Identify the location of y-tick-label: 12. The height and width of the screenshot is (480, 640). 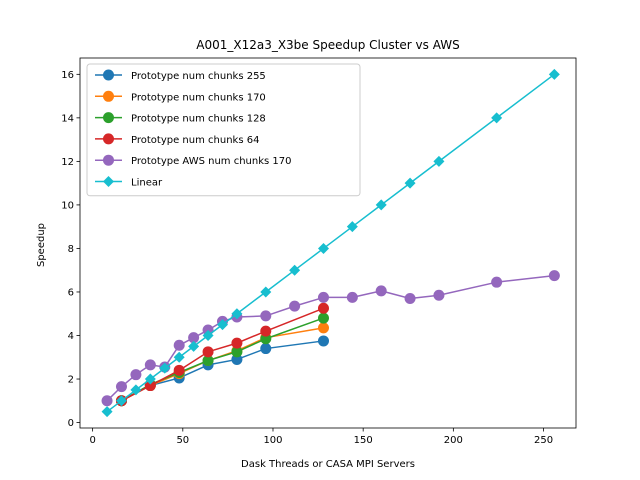
(67, 162).